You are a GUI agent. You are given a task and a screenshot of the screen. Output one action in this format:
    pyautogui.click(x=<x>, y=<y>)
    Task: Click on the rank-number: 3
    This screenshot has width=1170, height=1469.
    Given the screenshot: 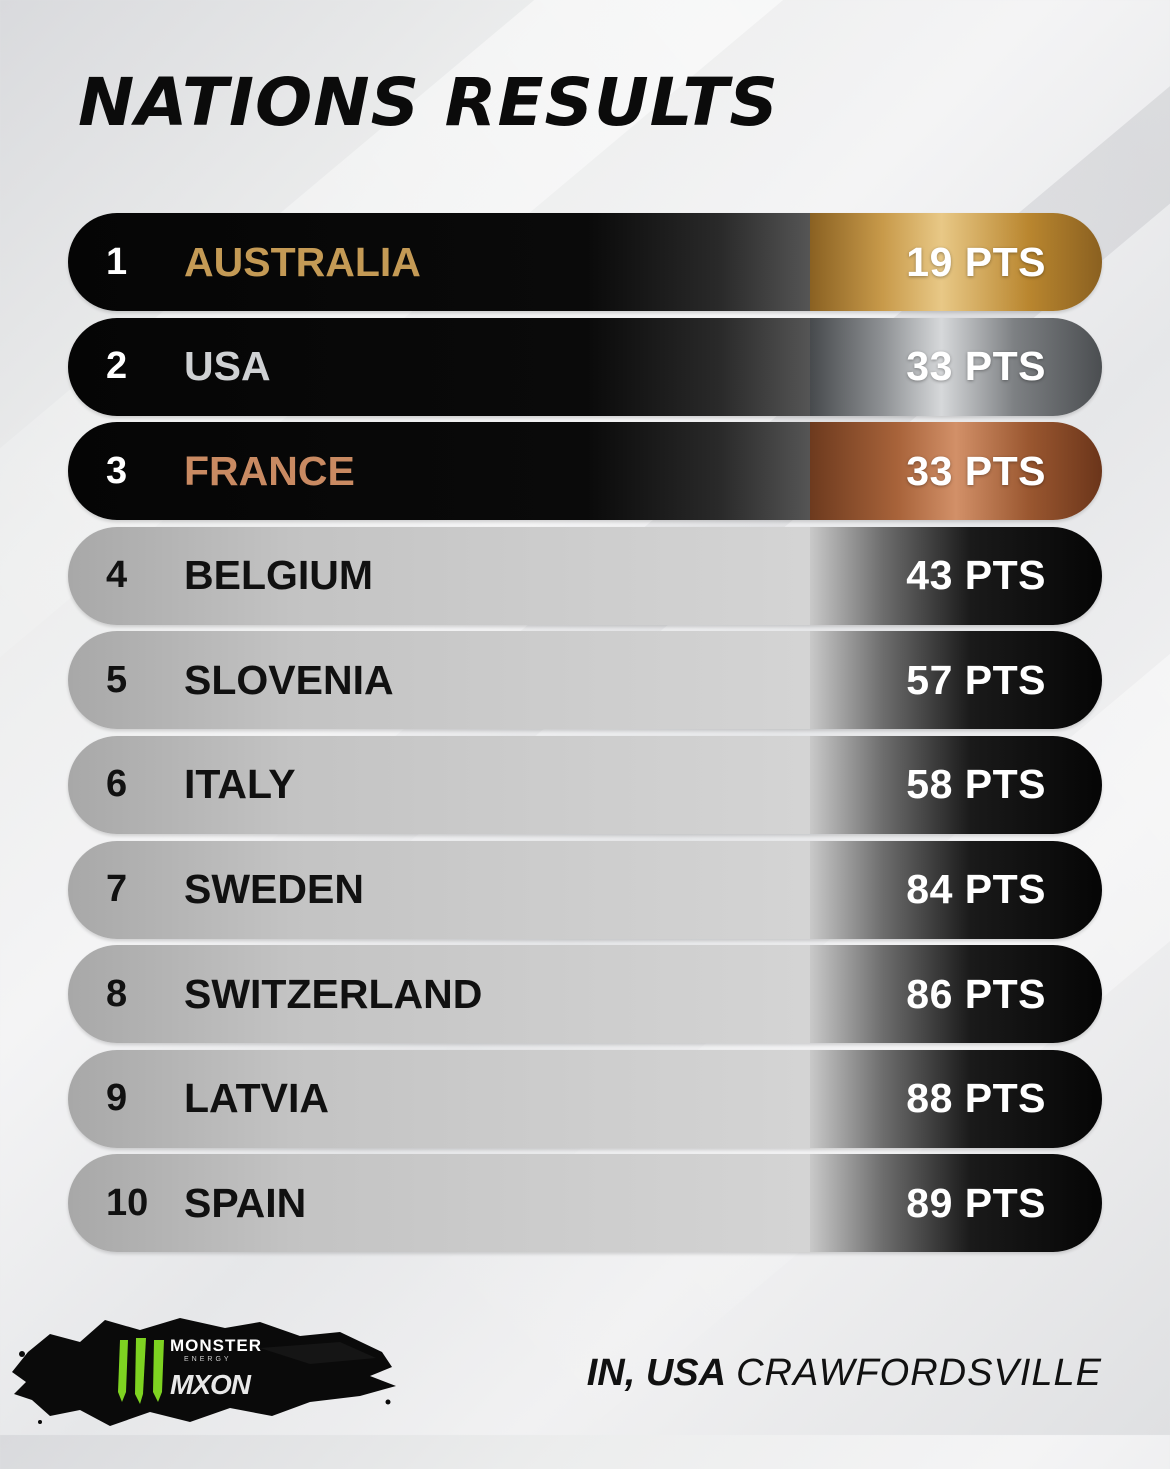 What is the action you would take?
    pyautogui.click(x=117, y=470)
    